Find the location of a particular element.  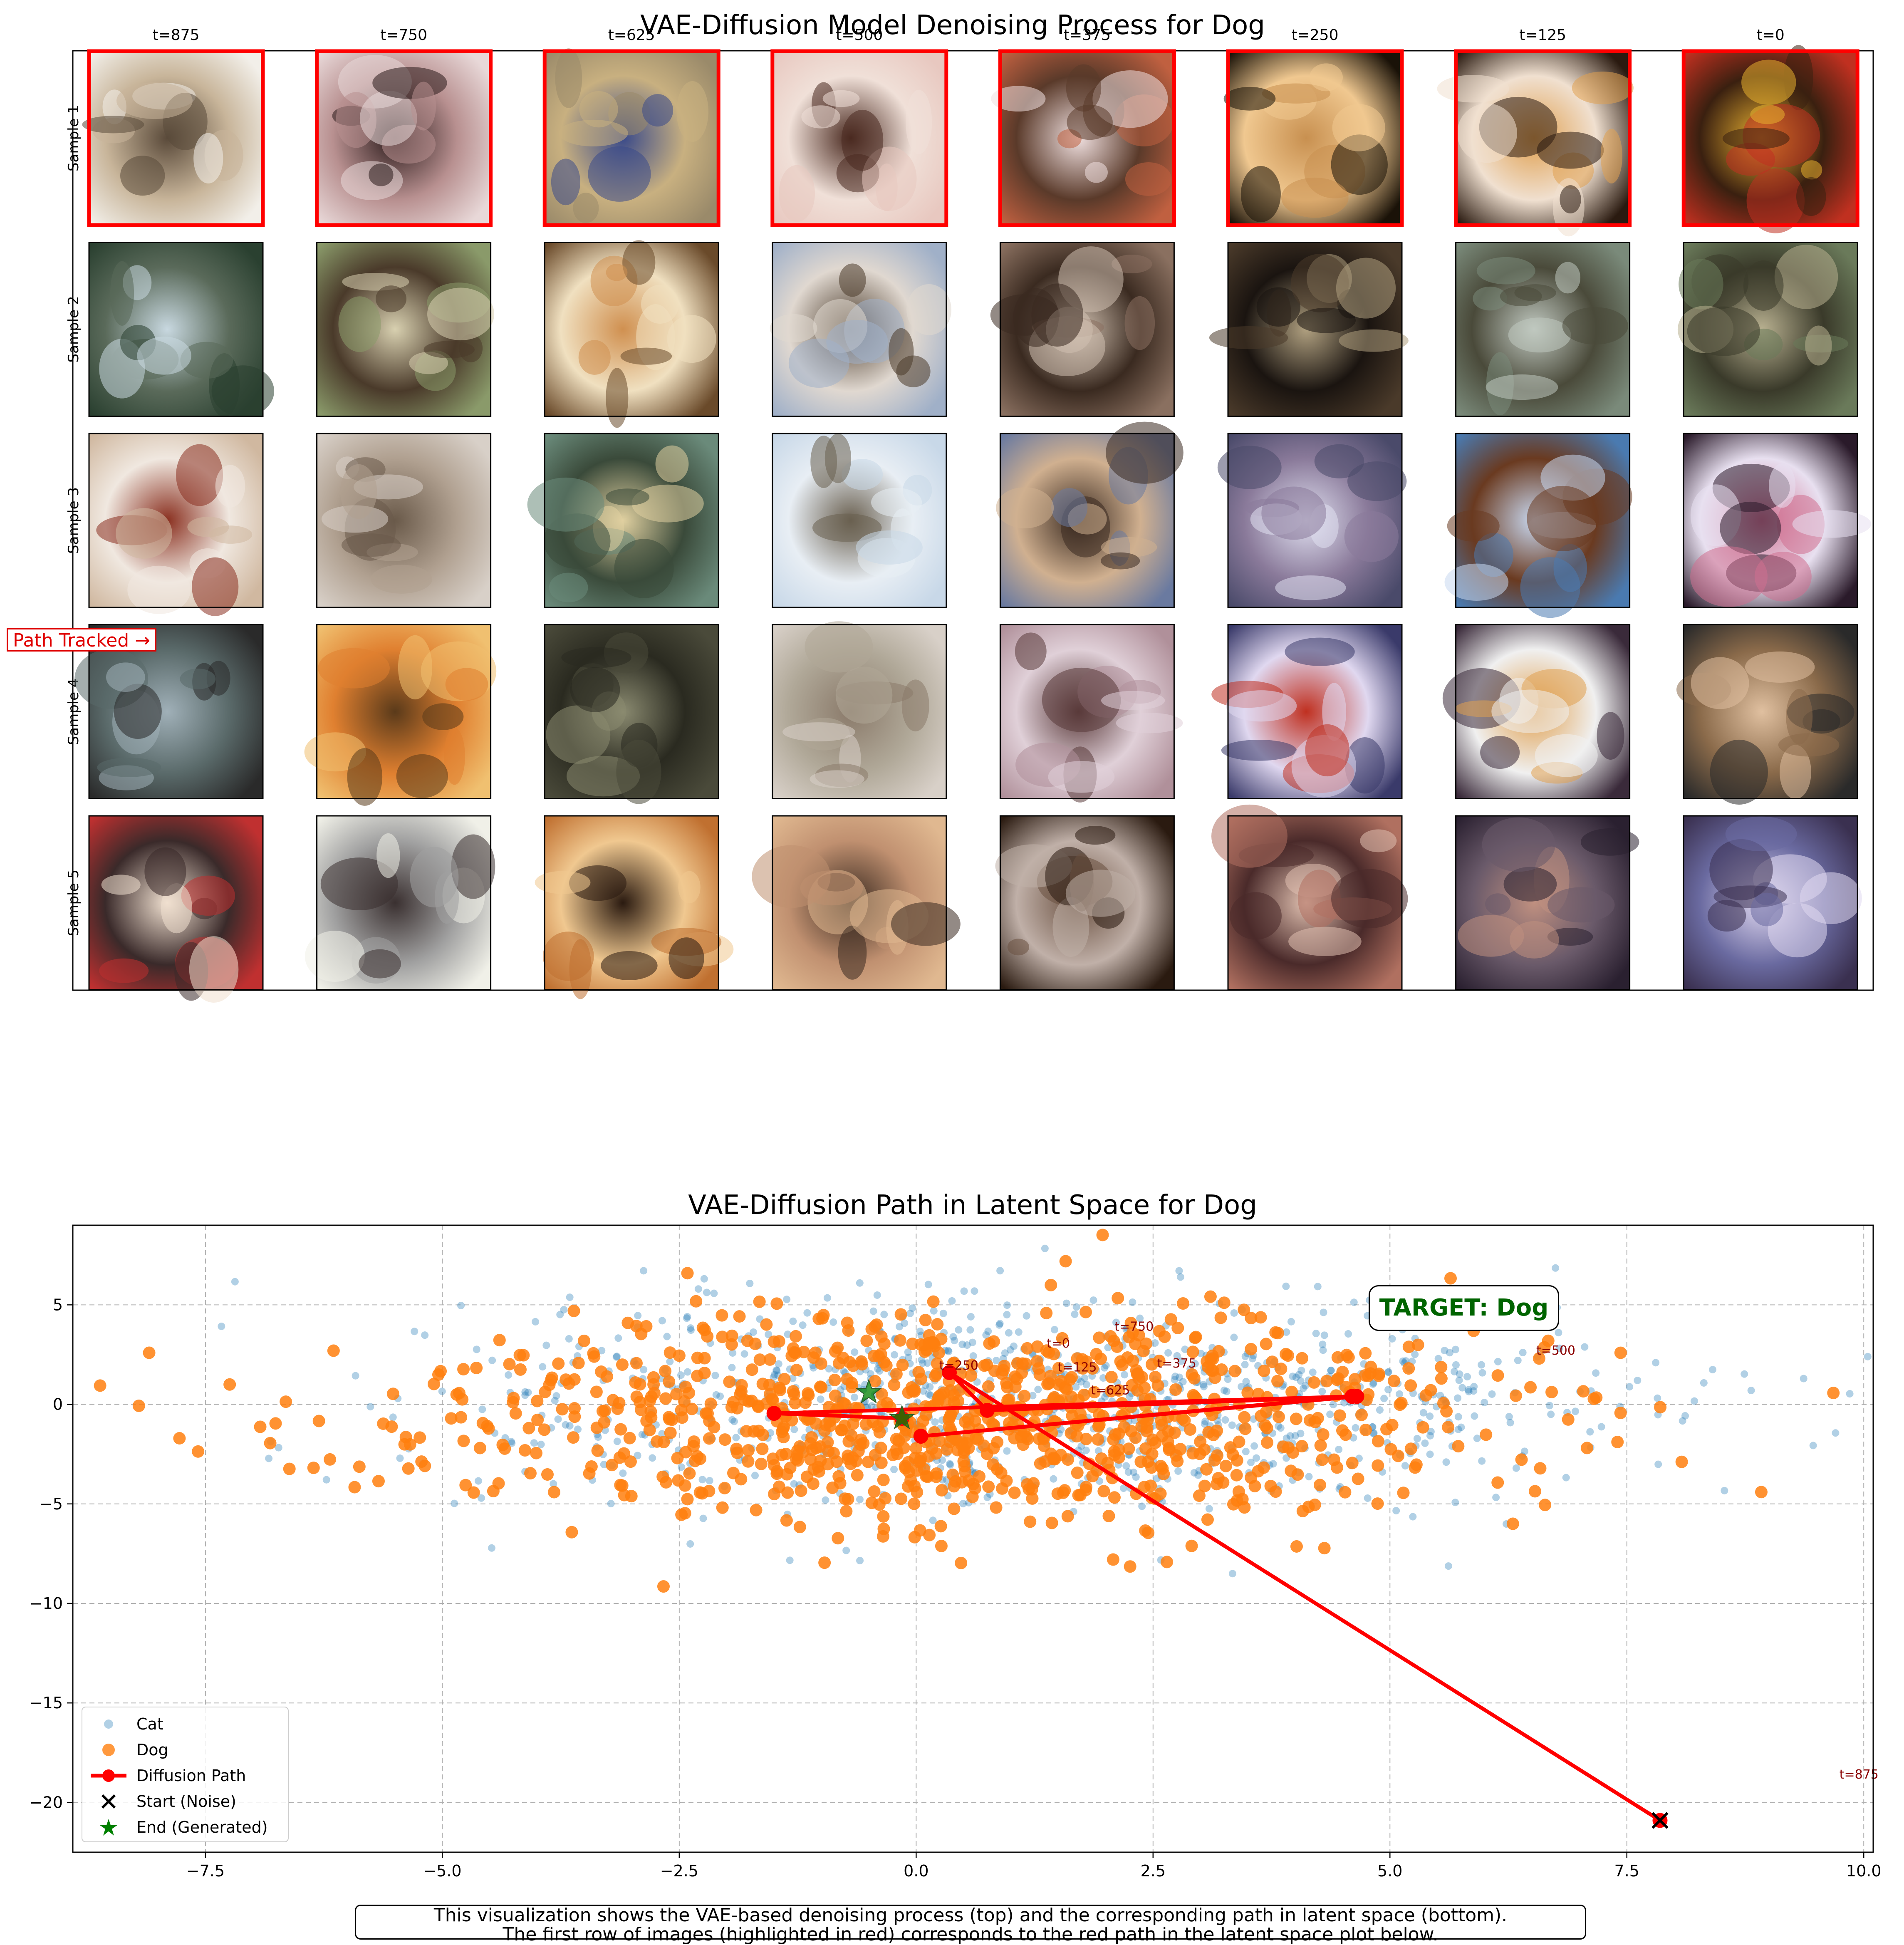

column-title: t=125 is located at coordinates (1542, 35).